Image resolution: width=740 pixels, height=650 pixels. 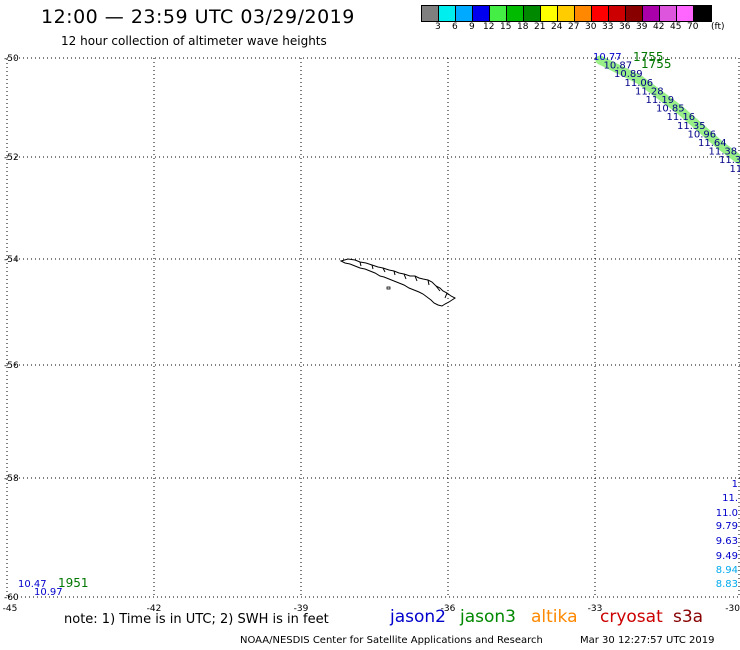 What do you see at coordinates (727, 584) in the screenshot?
I see `wave-height-value: 8.83` at bounding box center [727, 584].